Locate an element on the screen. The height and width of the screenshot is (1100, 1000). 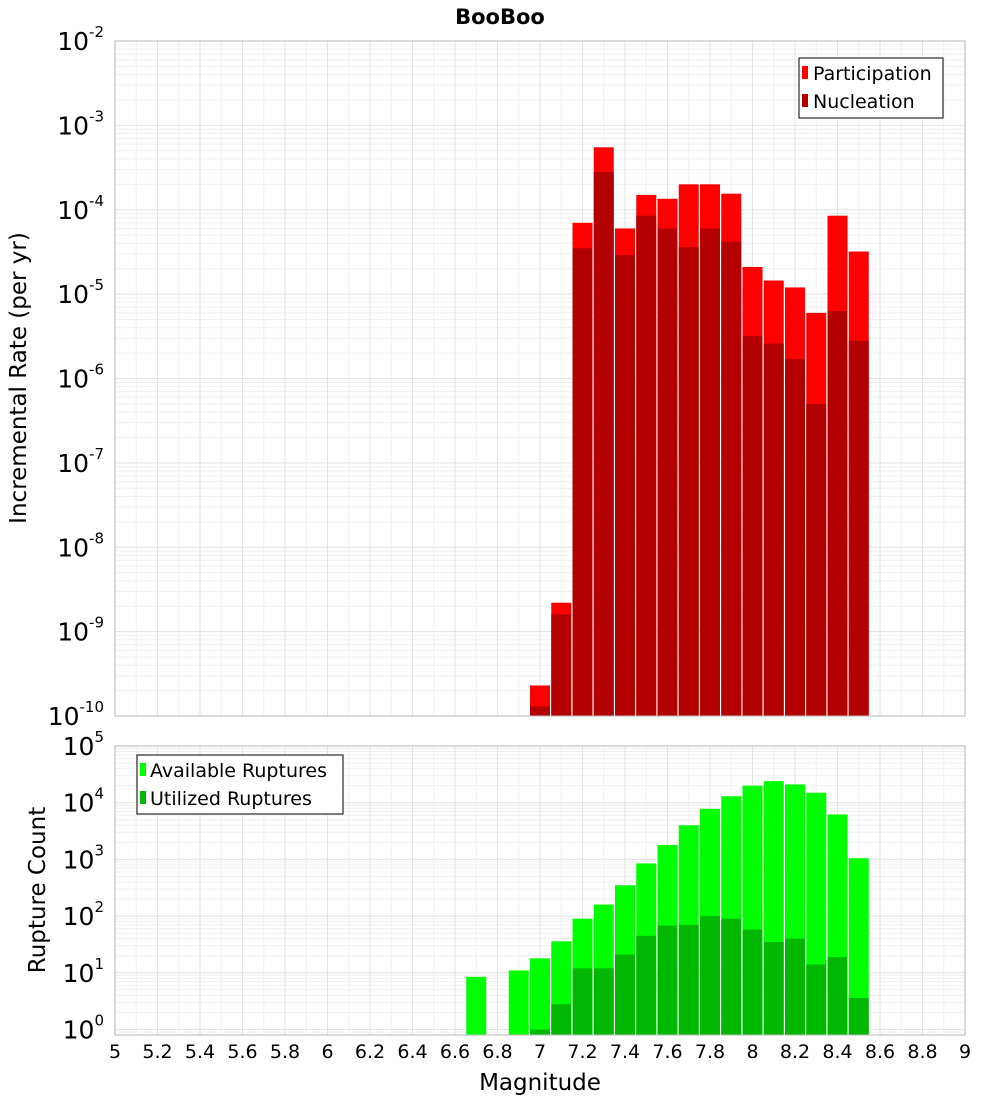
y-tick-label: 10⁻² is located at coordinates (80, 39).